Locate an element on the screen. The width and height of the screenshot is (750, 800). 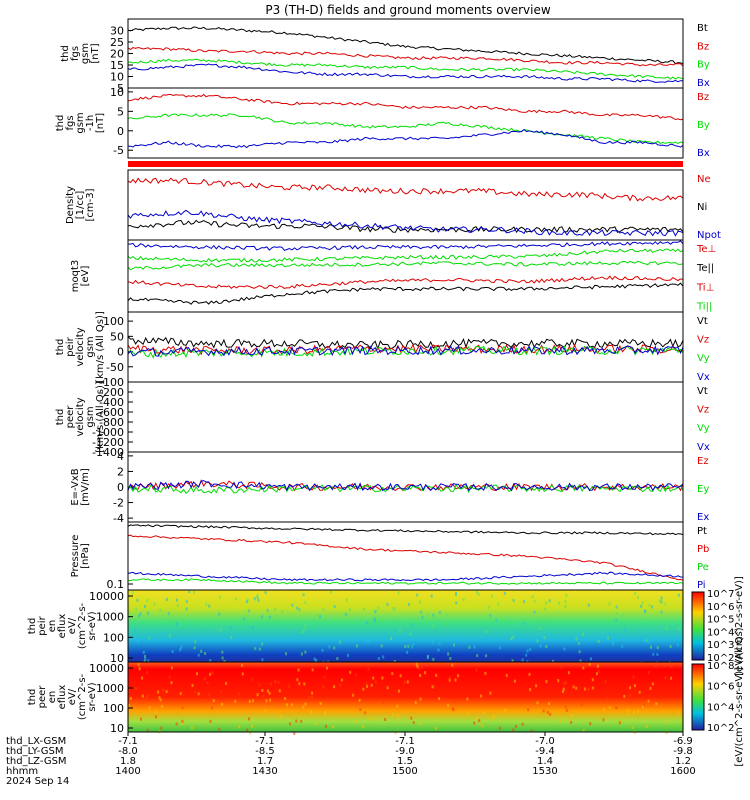
trace-p3 is located at coordinates (405, 223).